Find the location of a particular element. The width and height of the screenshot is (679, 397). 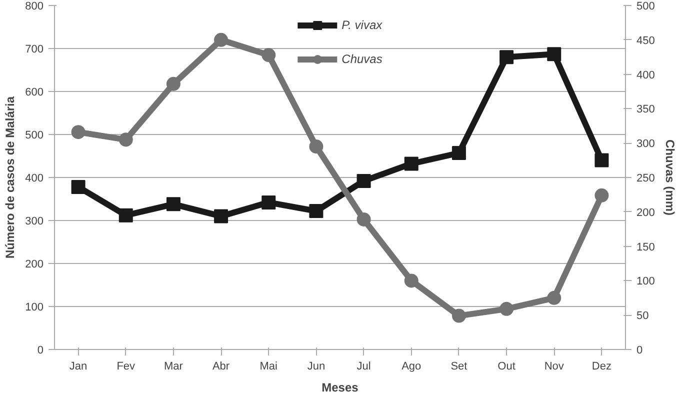

y-tick-label: 700 is located at coordinates (34, 50).